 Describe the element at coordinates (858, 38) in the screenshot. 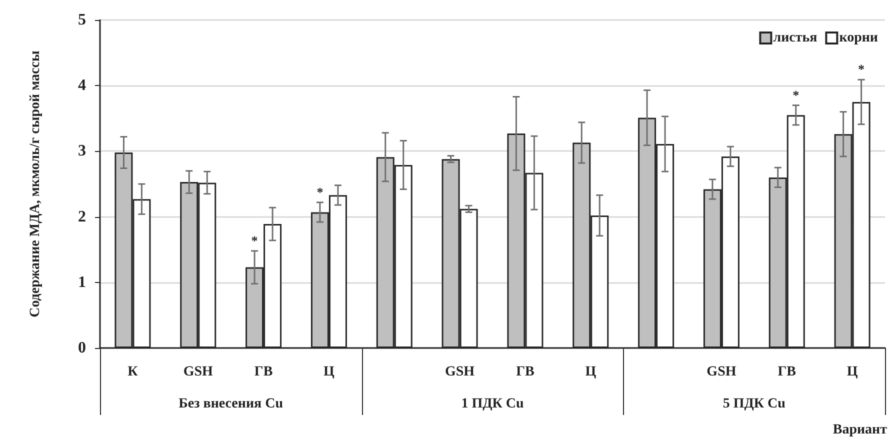

I see `legend-label: корни` at that location.